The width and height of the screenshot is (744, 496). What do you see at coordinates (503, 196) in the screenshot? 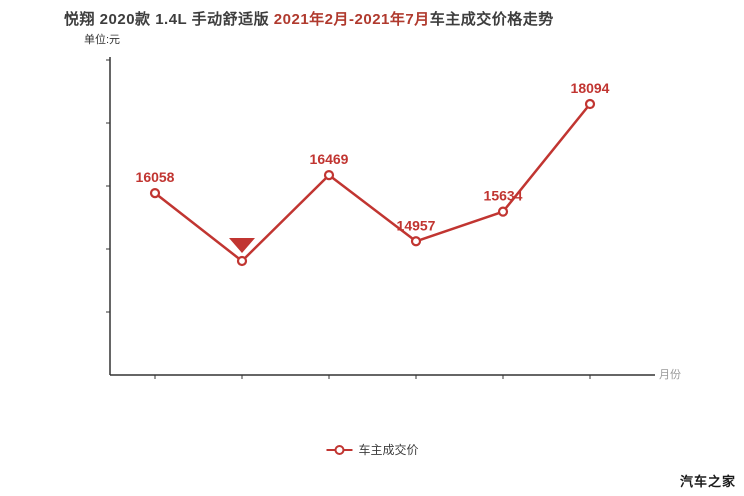
I see `data-point-label: 15634` at bounding box center [503, 196].